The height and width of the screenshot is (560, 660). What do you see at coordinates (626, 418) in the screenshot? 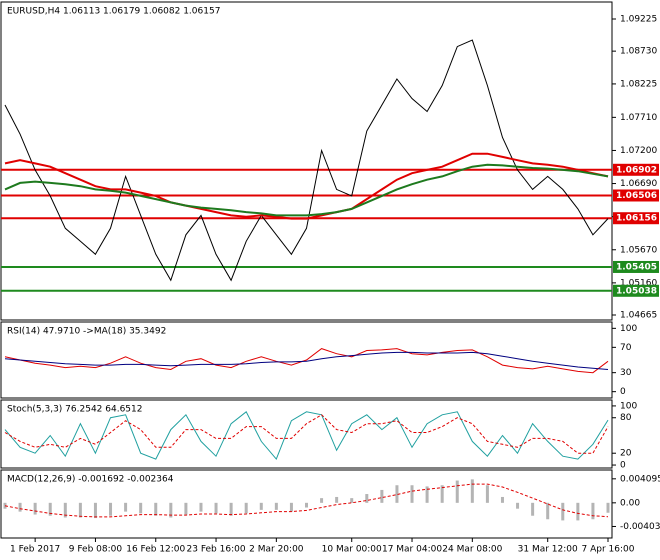
I see `y-tick-label: 80` at bounding box center [626, 418].